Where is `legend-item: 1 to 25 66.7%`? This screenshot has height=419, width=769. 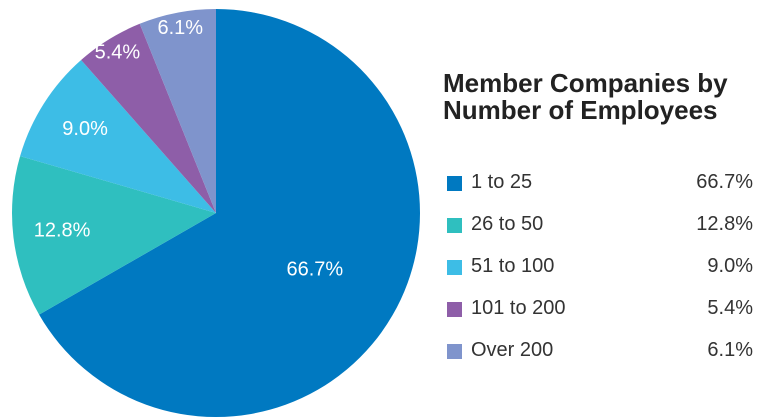
legend-item: 1 to 25 66.7% is located at coordinates (600, 190).